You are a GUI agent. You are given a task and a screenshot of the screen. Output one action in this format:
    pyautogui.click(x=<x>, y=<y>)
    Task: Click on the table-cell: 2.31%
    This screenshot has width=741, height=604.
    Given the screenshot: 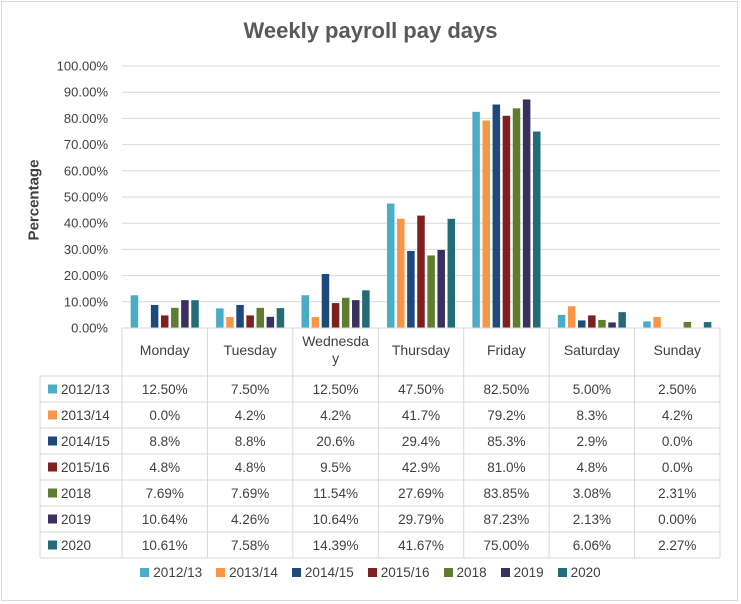 What is the action you would take?
    pyautogui.click(x=677, y=493)
    